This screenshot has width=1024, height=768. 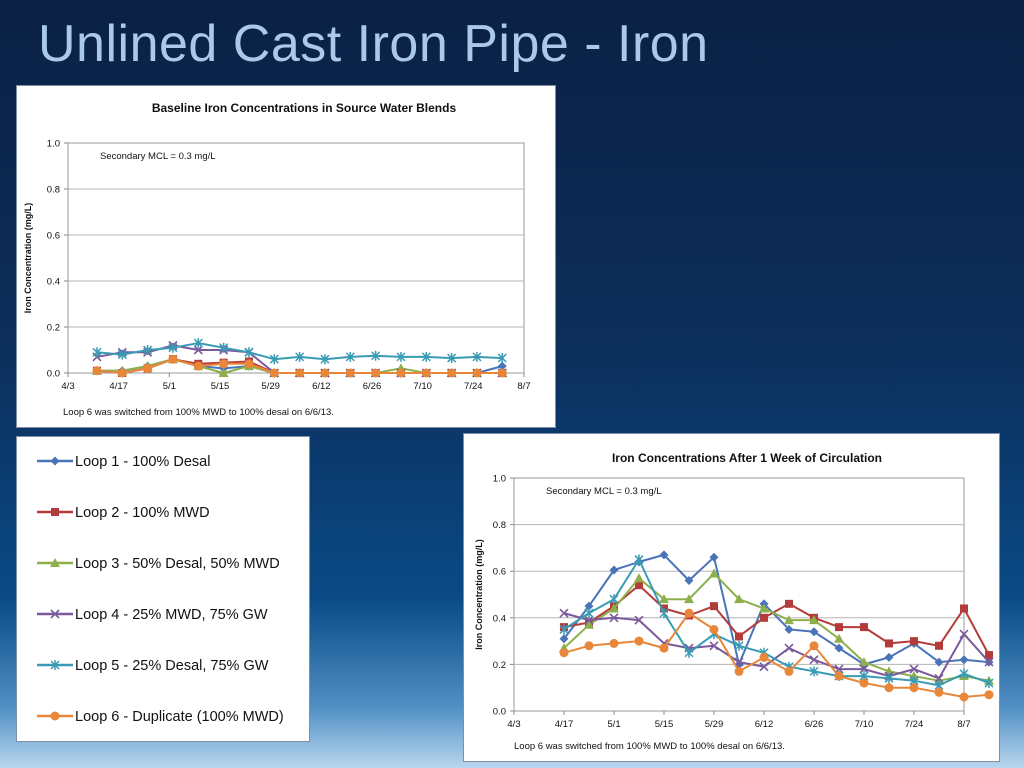 I want to click on baseline-xtick-label: 7/10, so click(x=422, y=386).